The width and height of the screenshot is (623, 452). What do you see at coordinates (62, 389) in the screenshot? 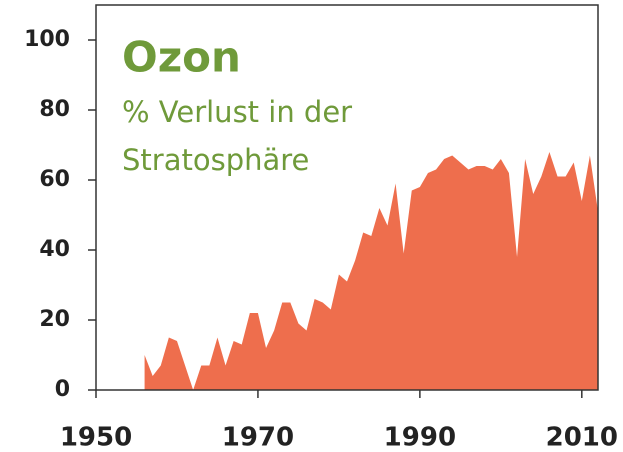
I see `y-tick-label: 0` at bounding box center [62, 389].